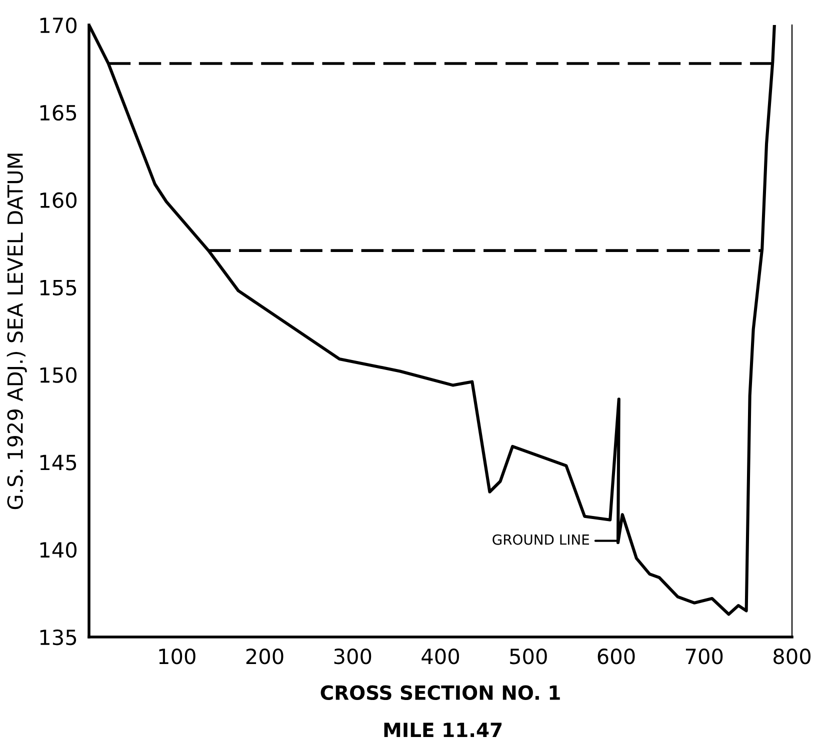  Describe the element at coordinates (443, 729) in the screenshot. I see `text: MILE 11.47` at that location.